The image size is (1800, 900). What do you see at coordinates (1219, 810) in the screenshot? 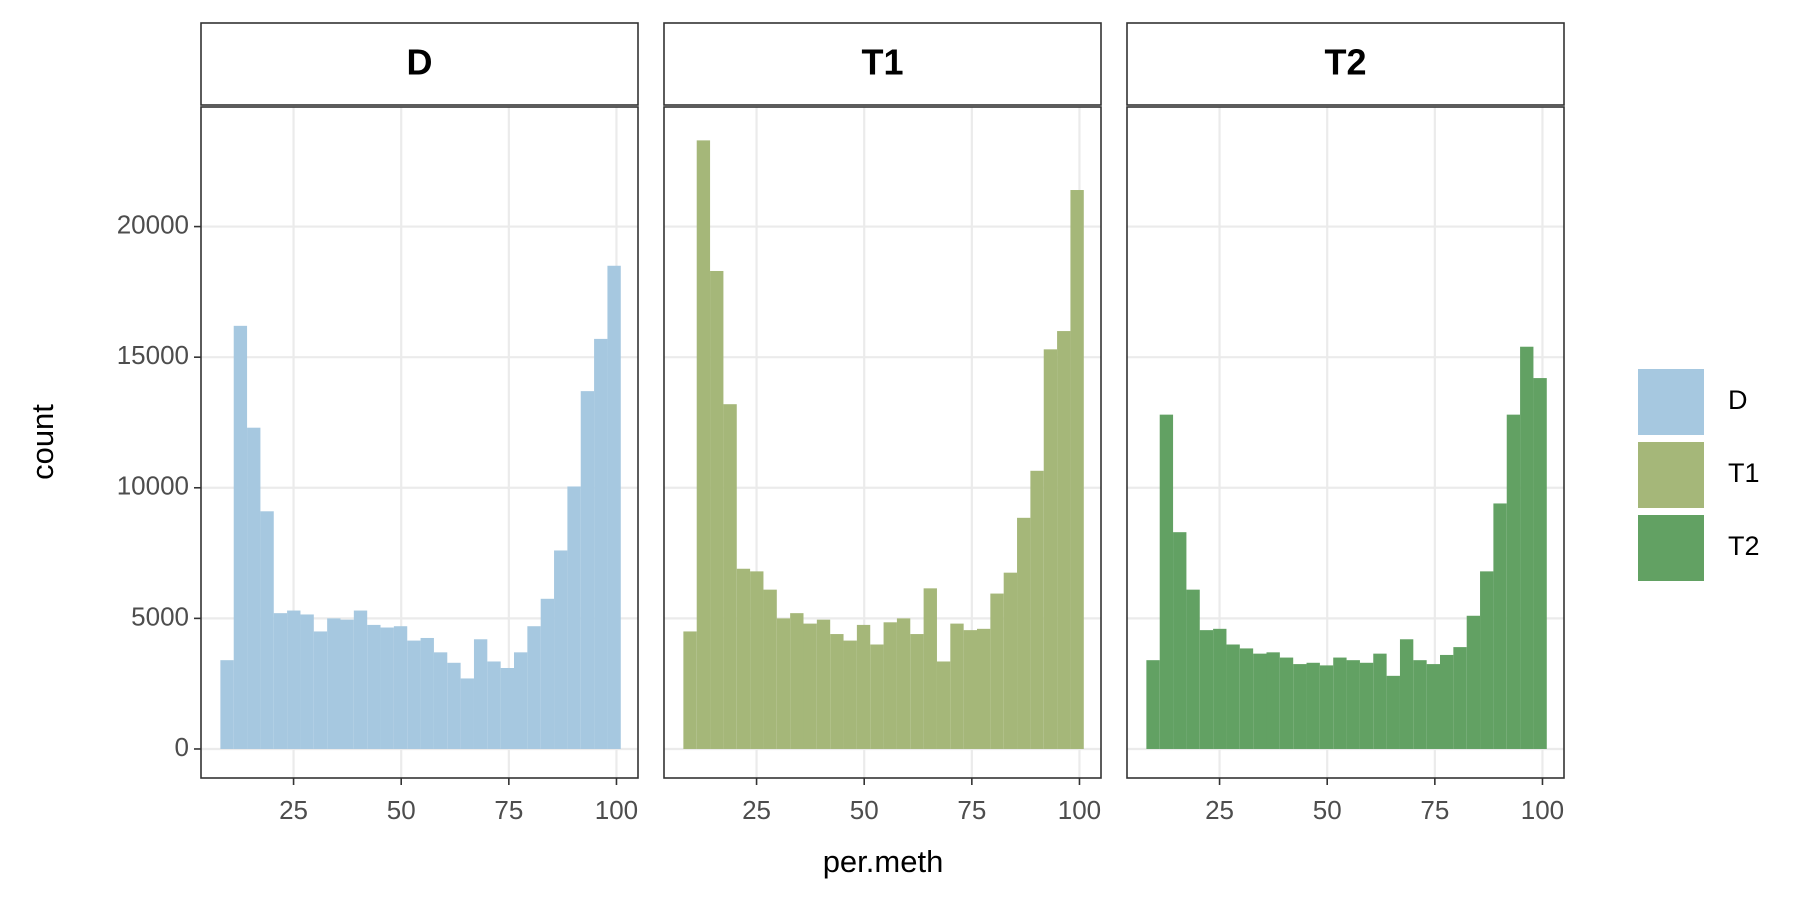
I see `x-tick-label: 25` at bounding box center [1219, 810].